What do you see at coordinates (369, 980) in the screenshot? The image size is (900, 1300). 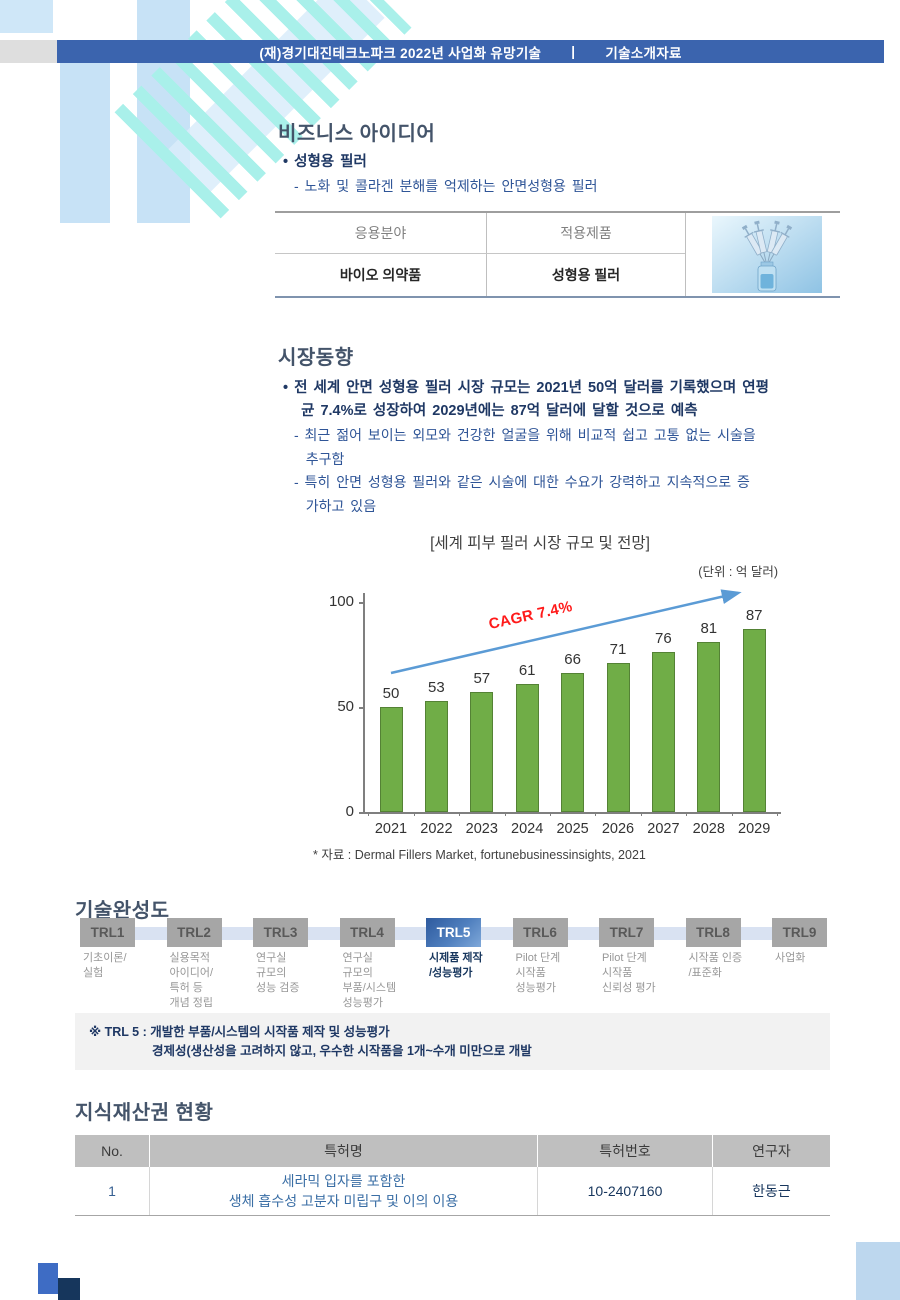 I see `trl-desc-trl4: 연구실 규모의 부품/시스템 성능평가` at bounding box center [369, 980].